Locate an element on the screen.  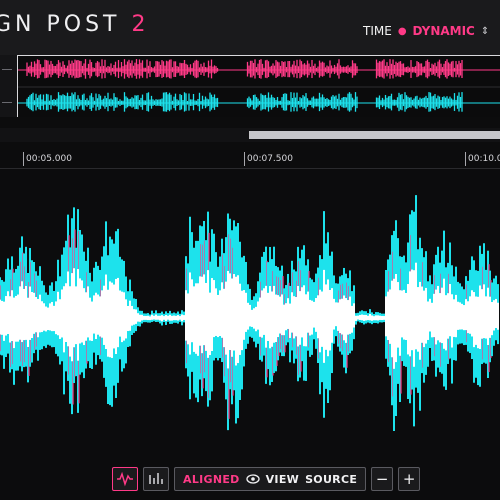
mode-selector: TIME ● DYNAMIC ⇕ C is located at coordinates (431, 31).